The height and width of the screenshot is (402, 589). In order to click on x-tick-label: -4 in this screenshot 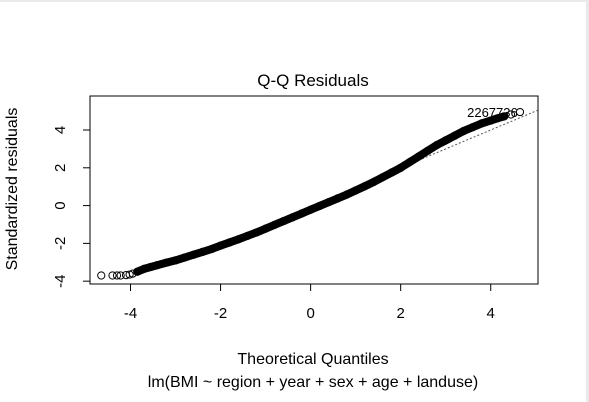, I will do `click(130, 313)`.